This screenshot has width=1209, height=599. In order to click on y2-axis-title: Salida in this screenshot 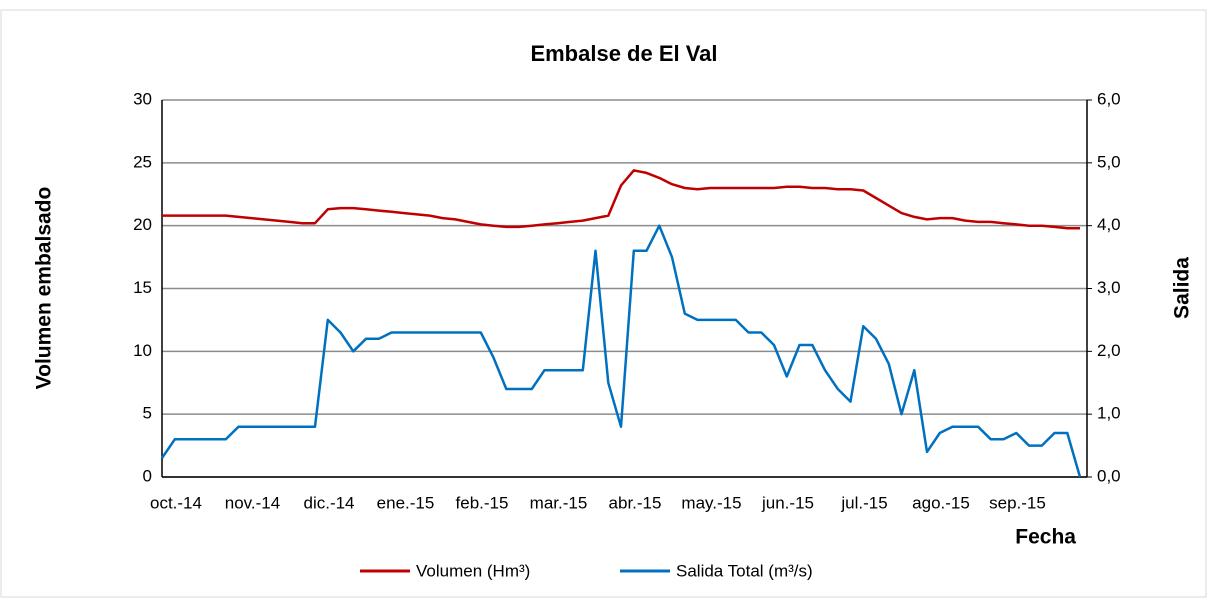, I will do `click(1182, 288)`.